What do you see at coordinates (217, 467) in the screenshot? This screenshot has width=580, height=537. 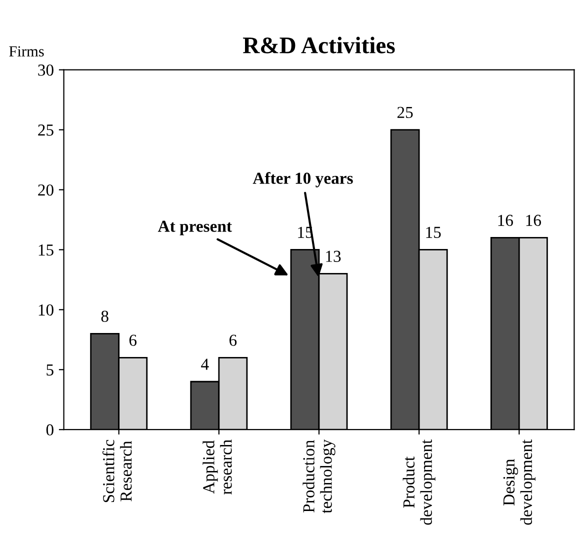 I see `x-tick-label: Applied research` at bounding box center [217, 467].